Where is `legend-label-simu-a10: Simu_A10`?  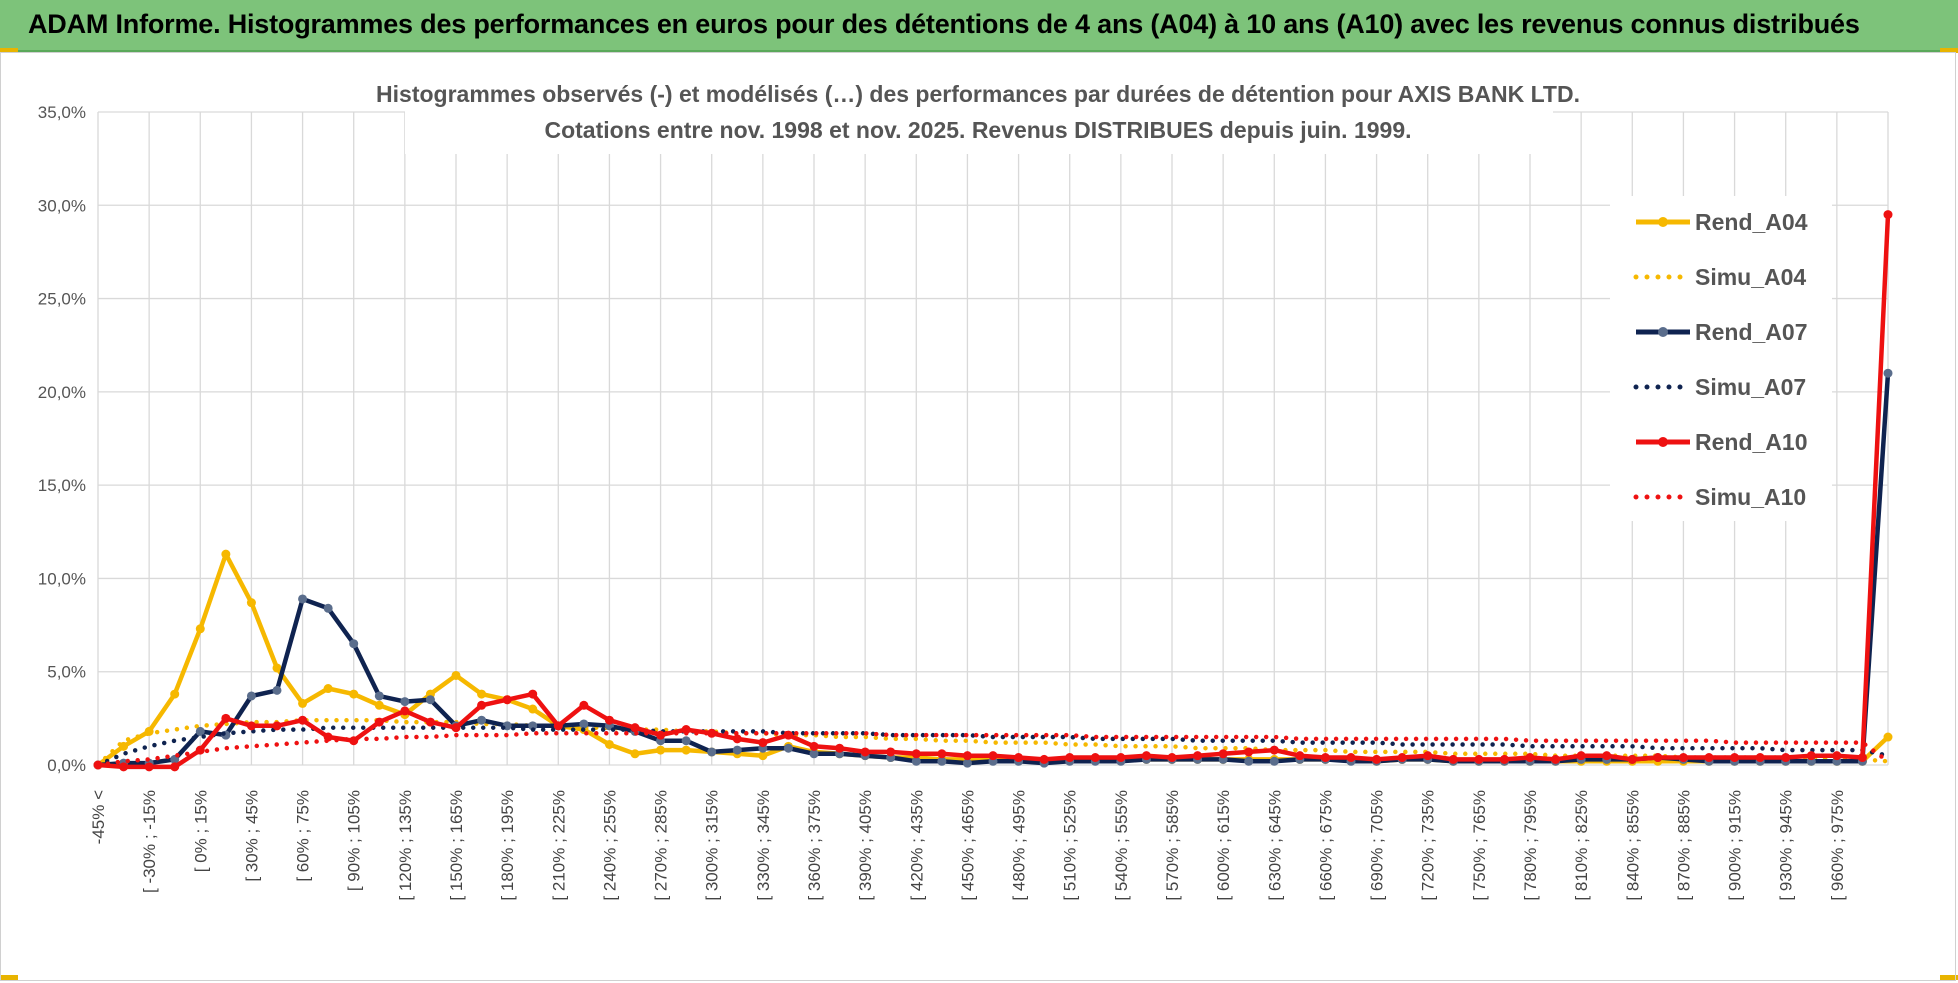 legend-label-simu-a10: Simu_A10 is located at coordinates (1750, 497).